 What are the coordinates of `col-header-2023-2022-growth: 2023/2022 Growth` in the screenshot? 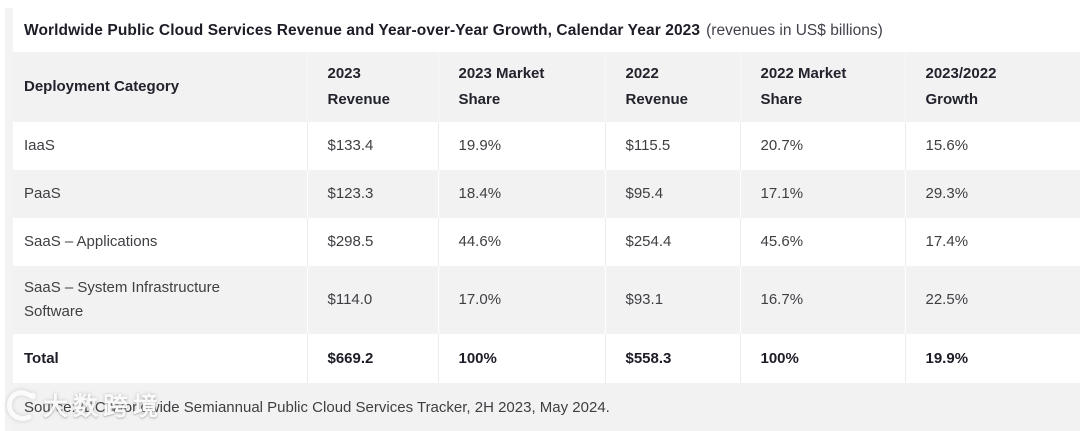 It's located at (992, 87).